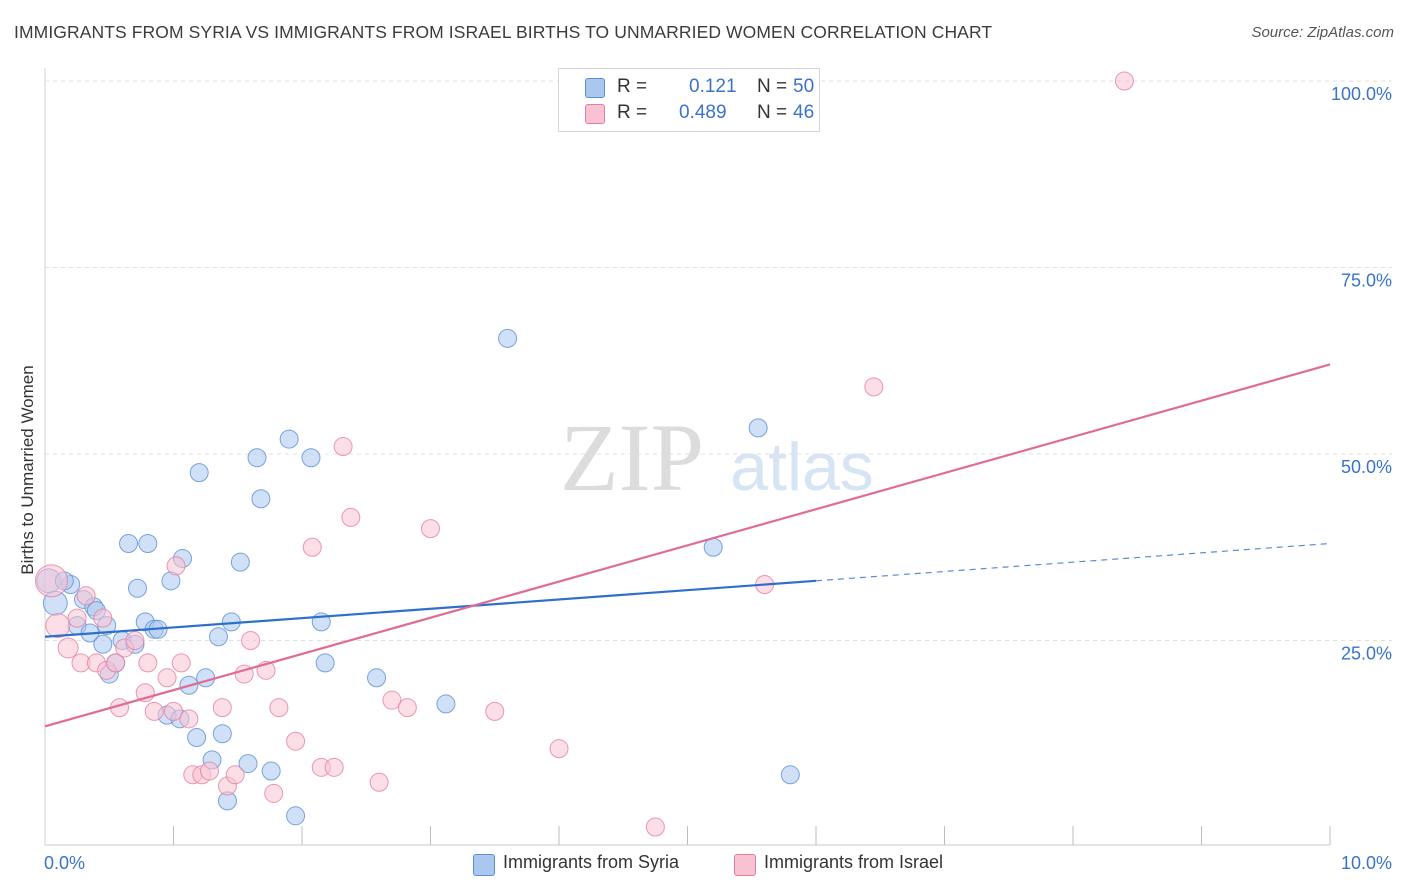 The width and height of the screenshot is (1406, 892). Describe the element at coordinates (713, 86) in the screenshot. I see `legend-r-value: 0.121` at that location.